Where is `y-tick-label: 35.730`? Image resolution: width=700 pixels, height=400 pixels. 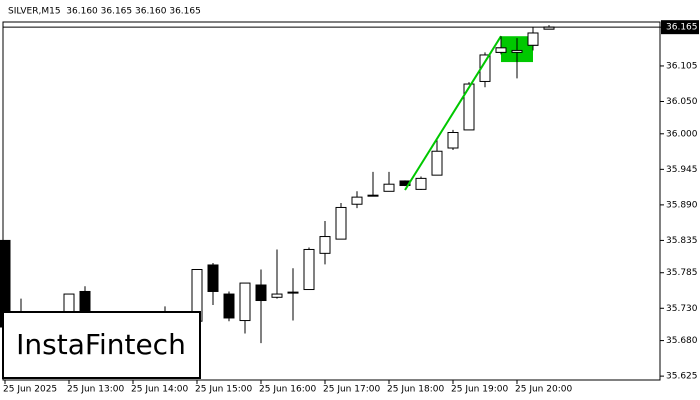
y-tick-label: 35.730 is located at coordinates (682, 309).